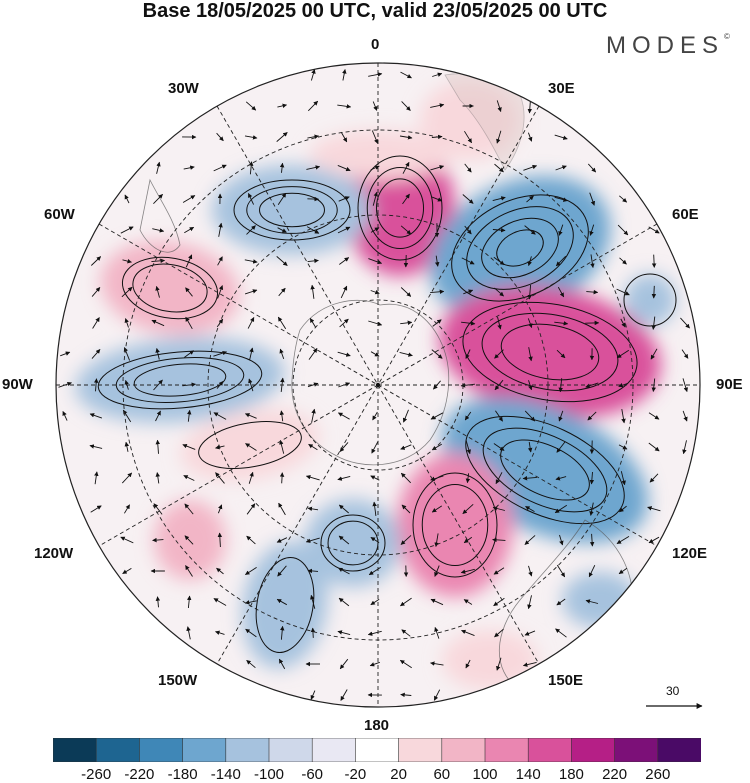 This screenshot has height=783, width=750. What do you see at coordinates (375, 44) in the screenshot?
I see `lon-label-0: 0` at bounding box center [375, 44].